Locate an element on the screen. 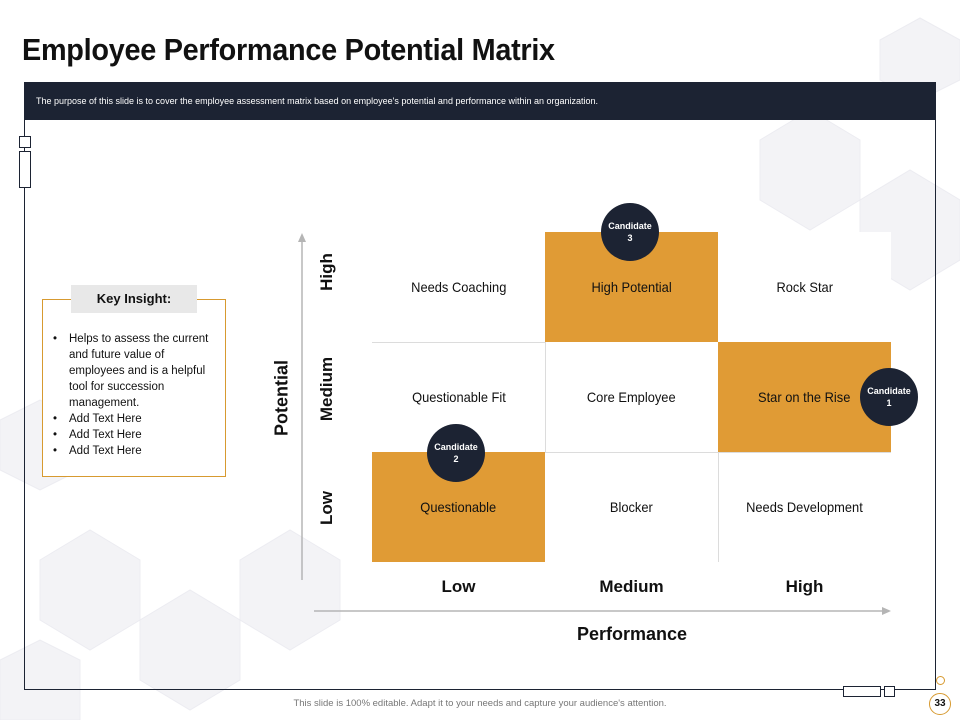 The width and height of the screenshot is (960, 720). cell-label: Questionable is located at coordinates (458, 507).